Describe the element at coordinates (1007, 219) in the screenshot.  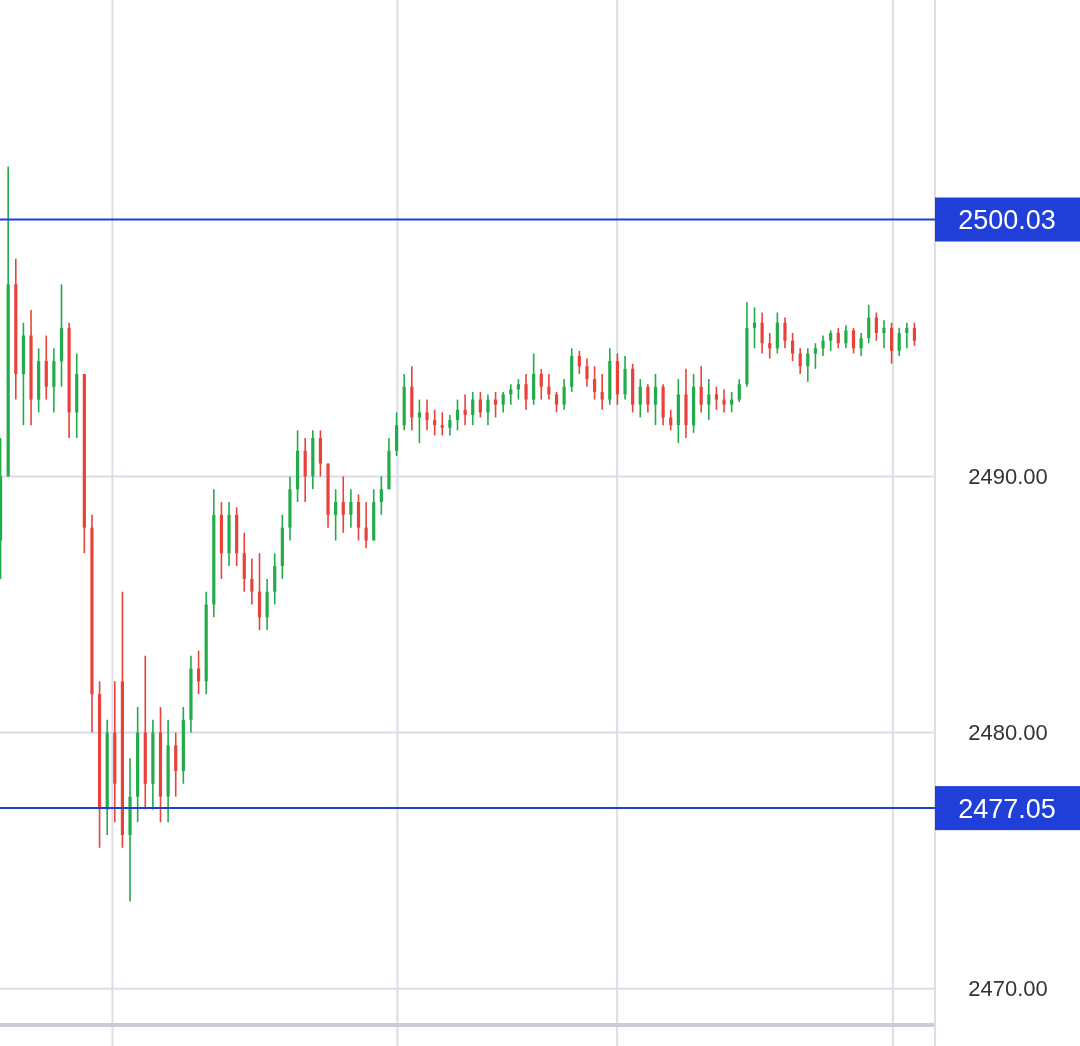
I see `ref-line-label: 2500.03` at that location.